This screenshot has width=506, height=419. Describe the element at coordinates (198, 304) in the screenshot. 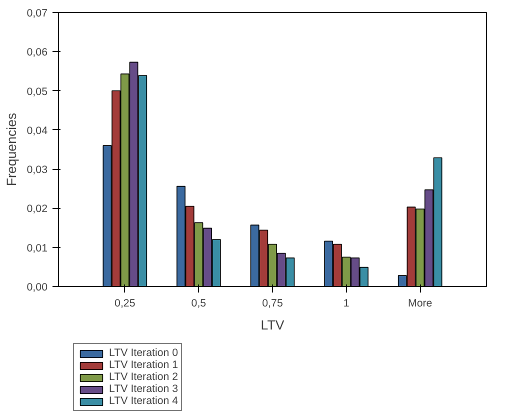

I see `x-tick-label: 0,5` at that location.